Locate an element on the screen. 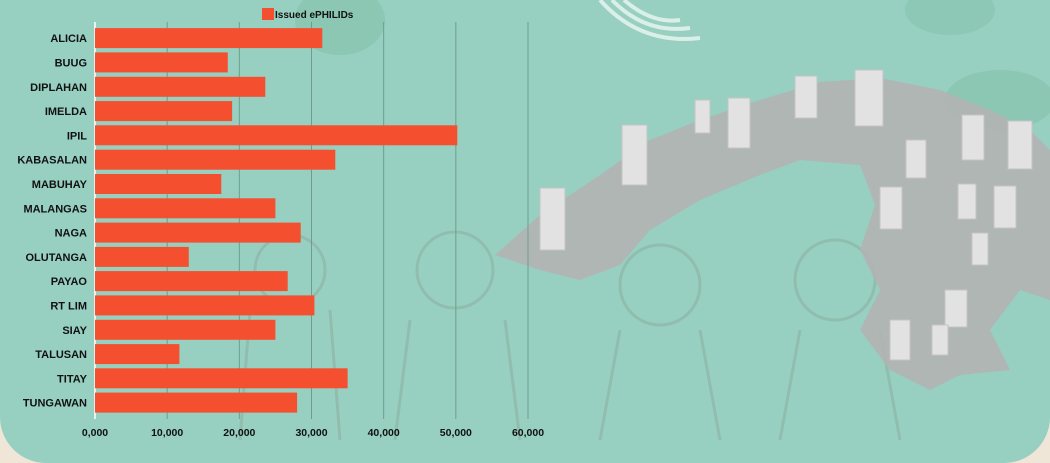 The width and height of the screenshot is (1050, 463). x-tick-label: 40,000 is located at coordinates (384, 433).